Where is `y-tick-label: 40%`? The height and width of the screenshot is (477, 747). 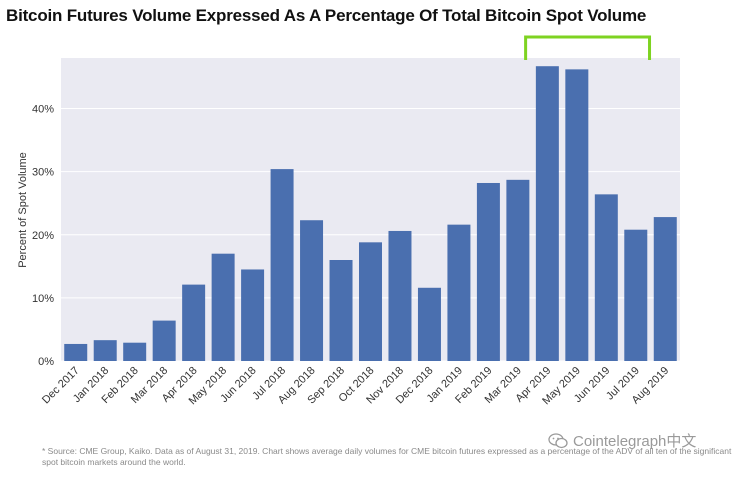 y-tick-label: 40% is located at coordinates (43, 110).